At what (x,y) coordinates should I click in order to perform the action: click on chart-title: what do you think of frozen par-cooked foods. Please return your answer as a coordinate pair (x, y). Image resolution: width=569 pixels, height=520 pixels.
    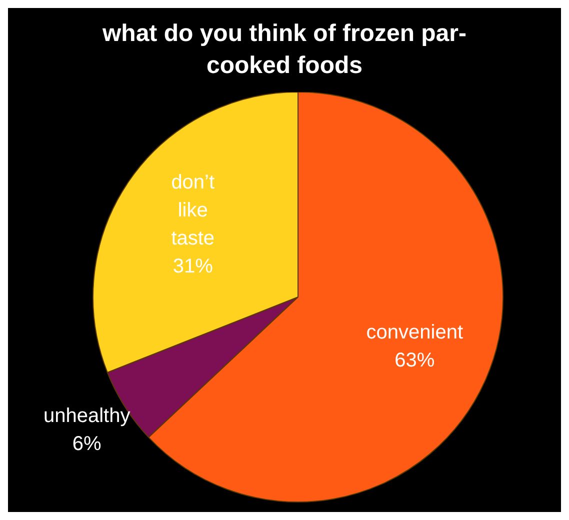
    Looking at the image, I should click on (285, 50).